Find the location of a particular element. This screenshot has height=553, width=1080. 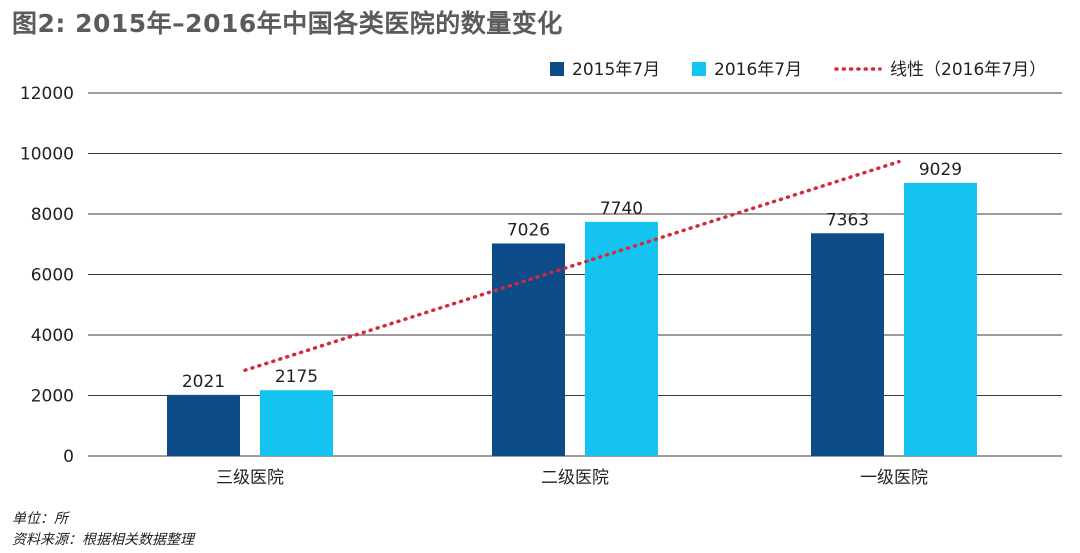

x-tick-label: 一级医院 is located at coordinates (894, 478).